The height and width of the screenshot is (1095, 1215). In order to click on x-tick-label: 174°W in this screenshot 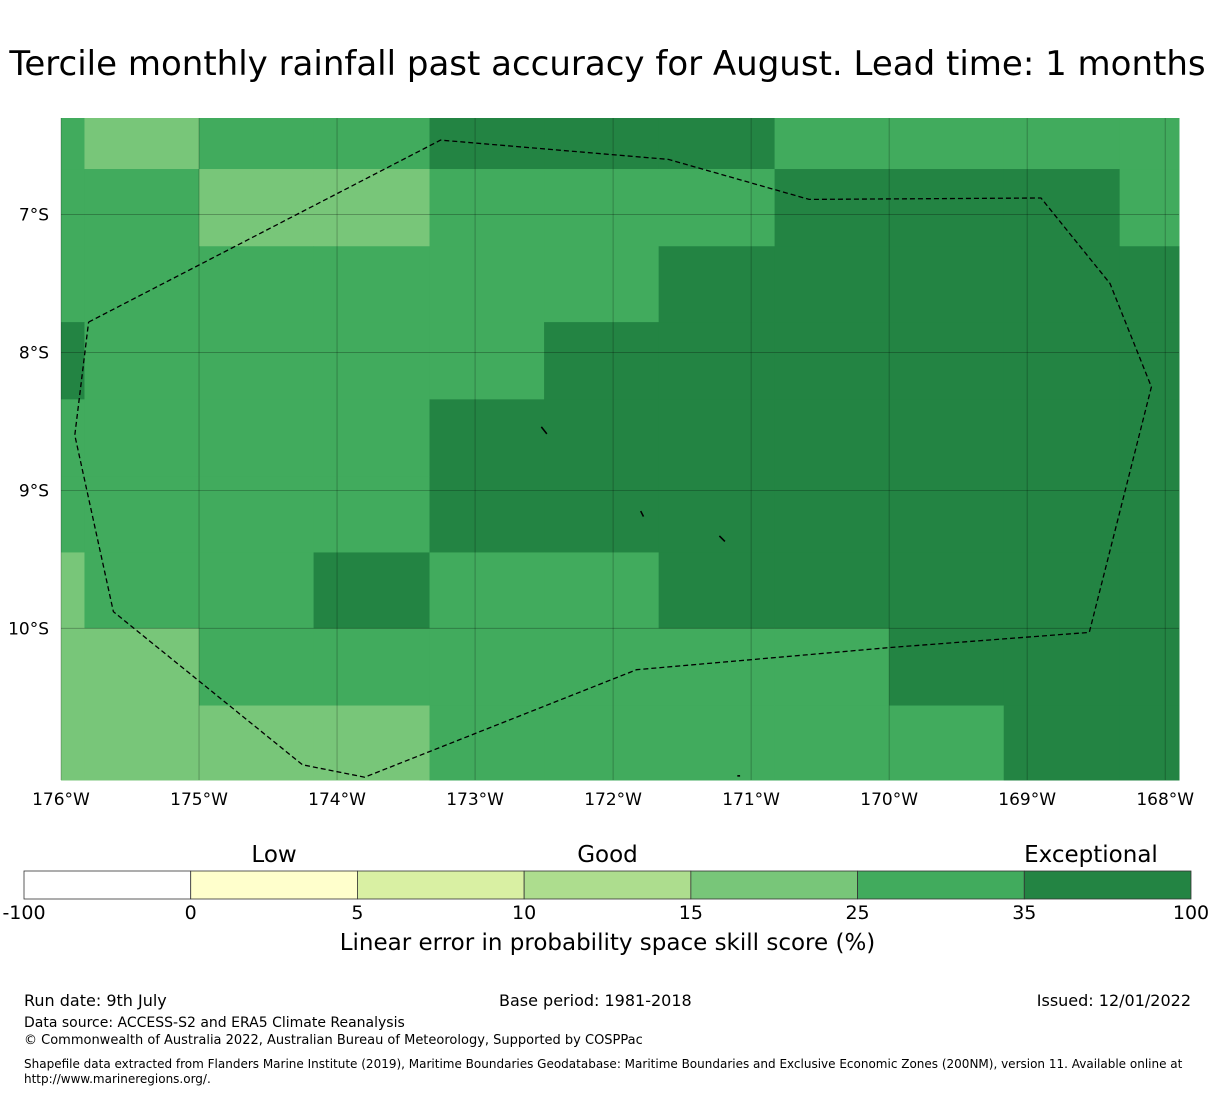, I will do `click(337, 800)`.